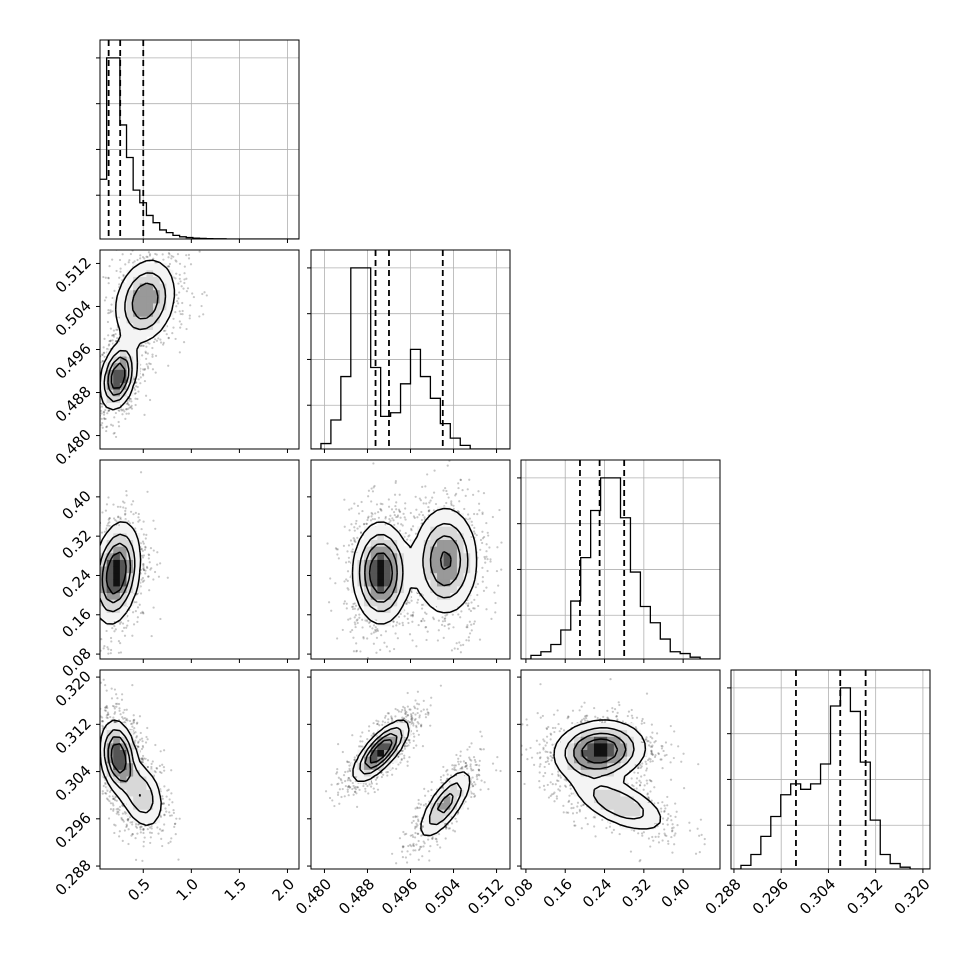  I want to click on density-fill, so click(137, 336).